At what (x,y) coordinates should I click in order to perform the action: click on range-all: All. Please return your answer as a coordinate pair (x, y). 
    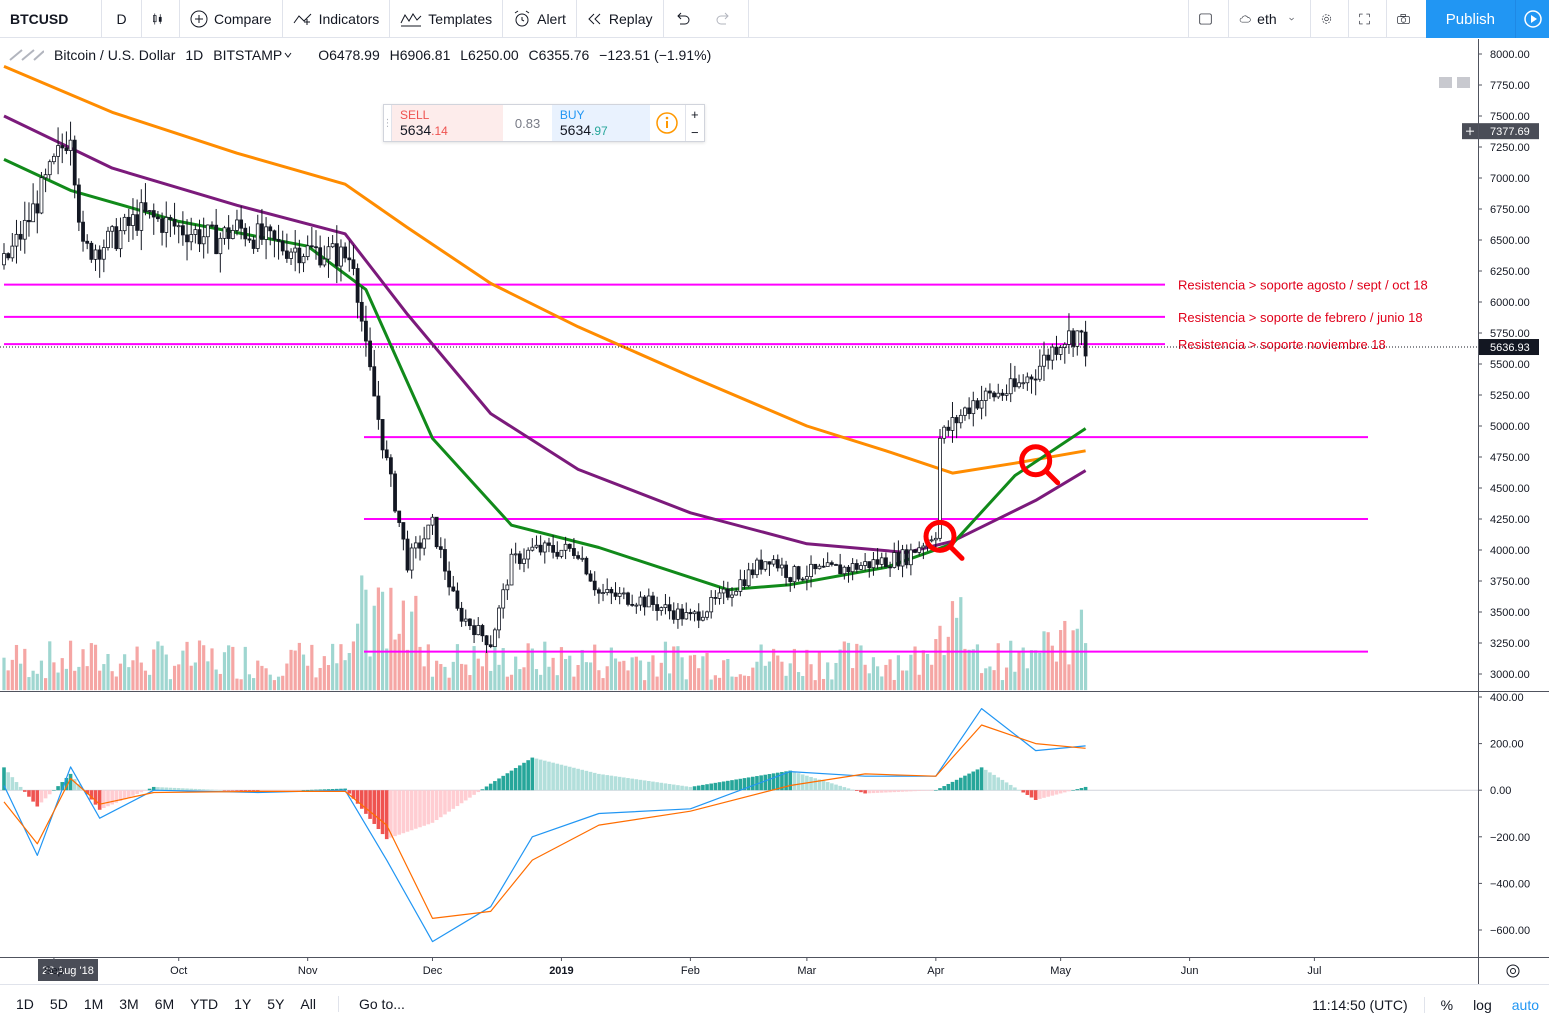
    Looking at the image, I should click on (308, 1004).